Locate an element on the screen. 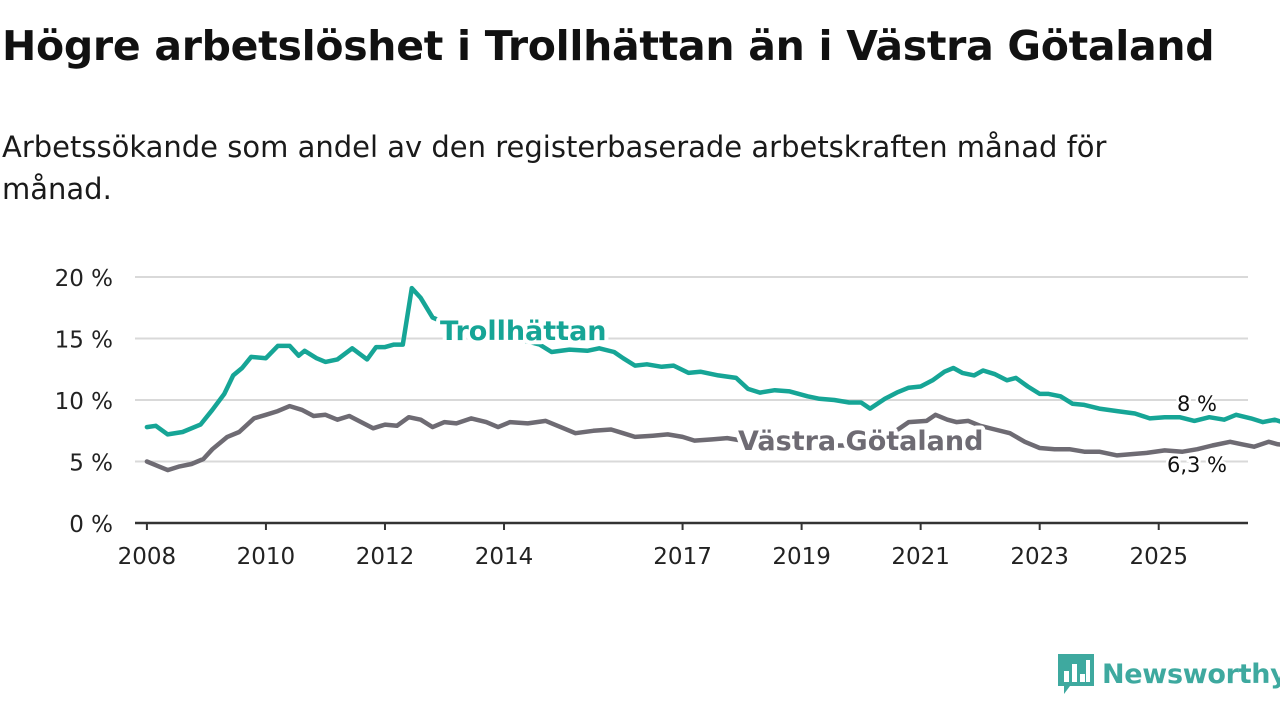  series-label-trollhattan: Trollhättan is located at coordinates (523, 331).